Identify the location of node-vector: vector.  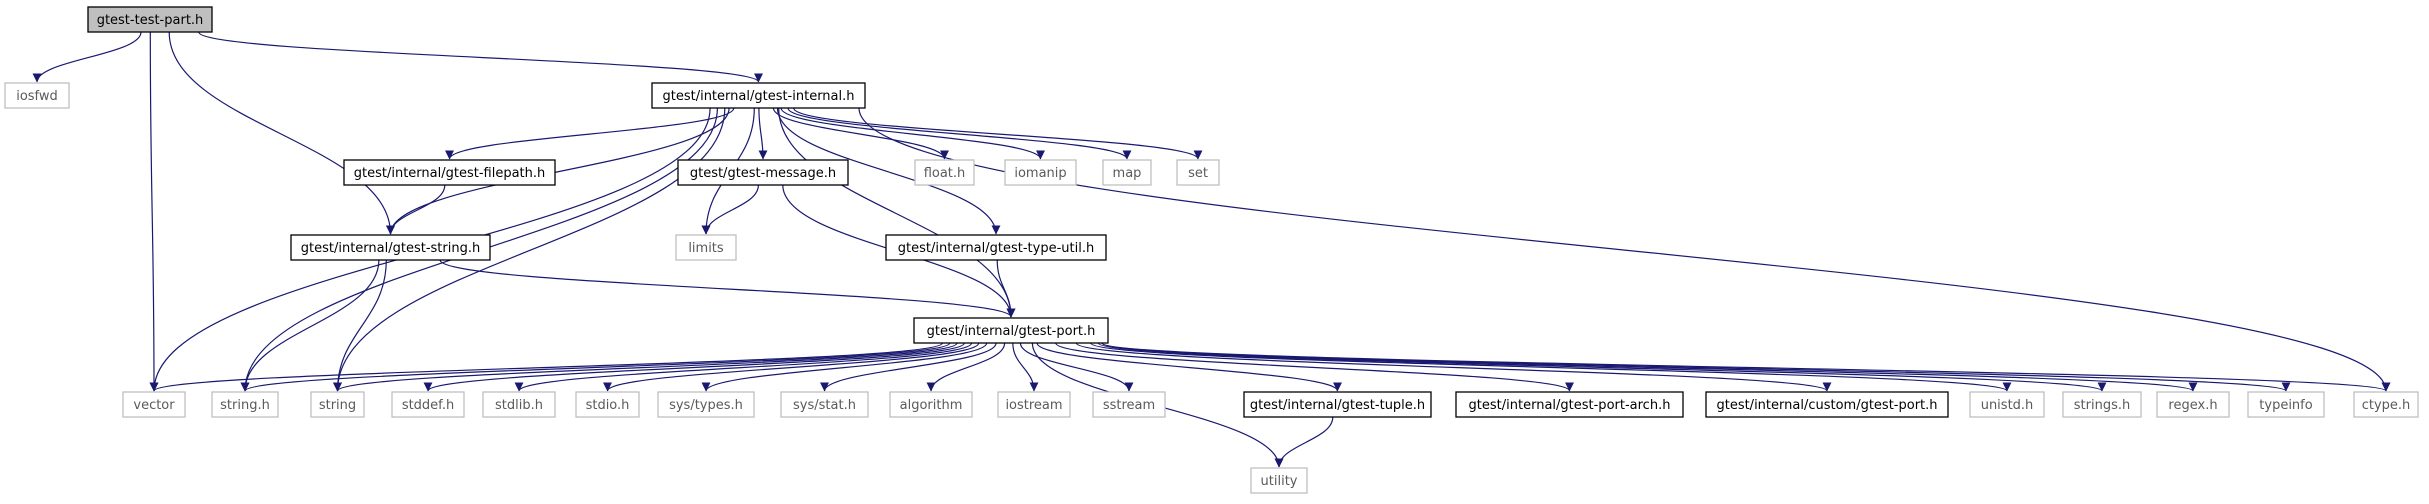
(154, 404).